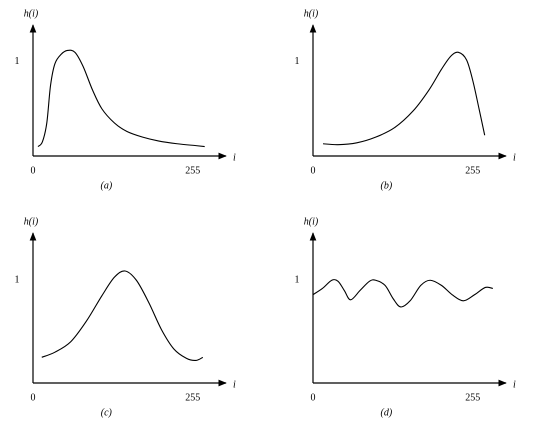 This screenshot has width=552, height=423. I want to click on caption: (d), so click(387, 412).